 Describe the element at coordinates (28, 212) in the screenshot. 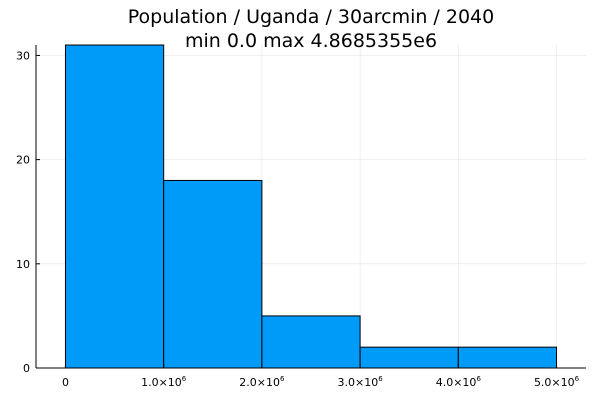

I see `y-ticks: 0 10 20 30` at that location.